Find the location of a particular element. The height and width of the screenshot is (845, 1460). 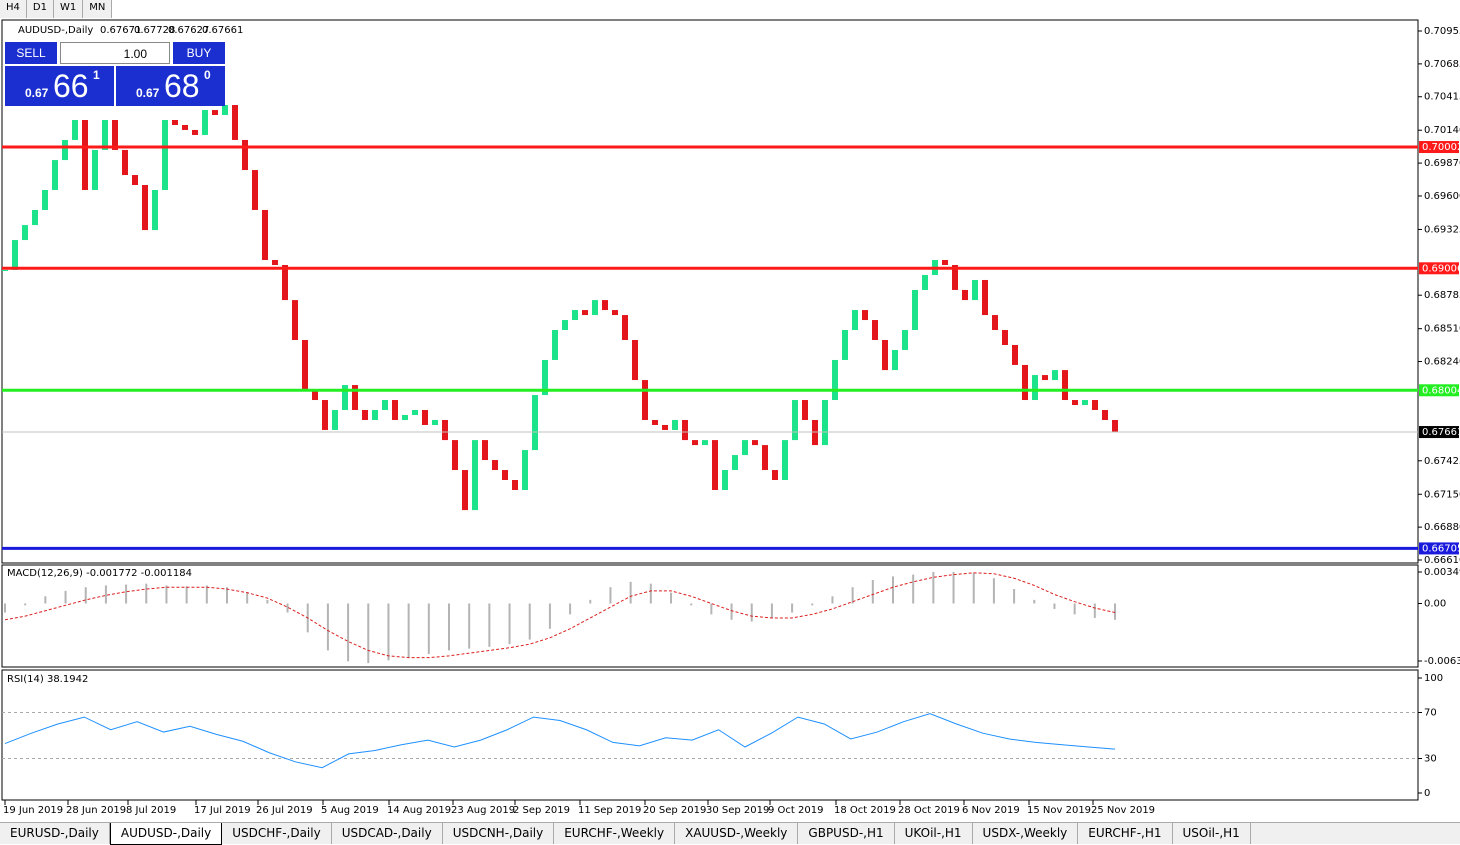

macd-title: MACD(12,26,9) -0.001772 -0.001184 is located at coordinates (99, 573).